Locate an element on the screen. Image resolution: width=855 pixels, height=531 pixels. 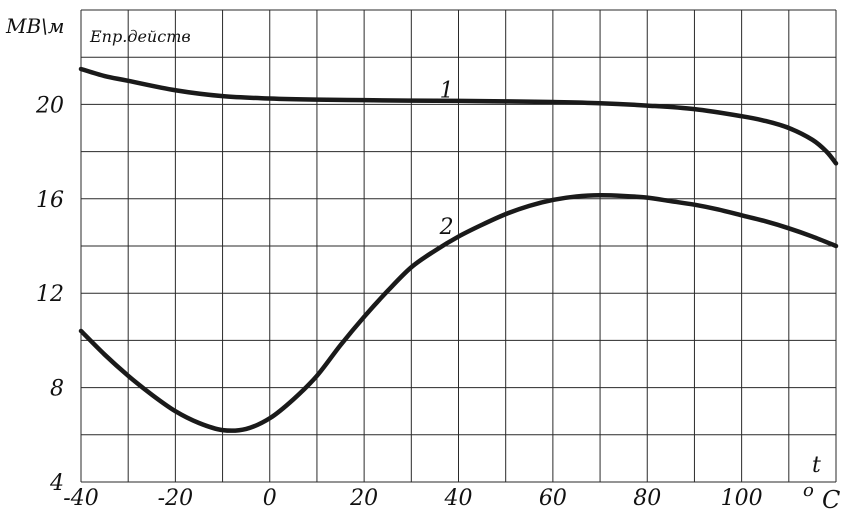
x-tick-label: 60 is located at coordinates (553, 498).